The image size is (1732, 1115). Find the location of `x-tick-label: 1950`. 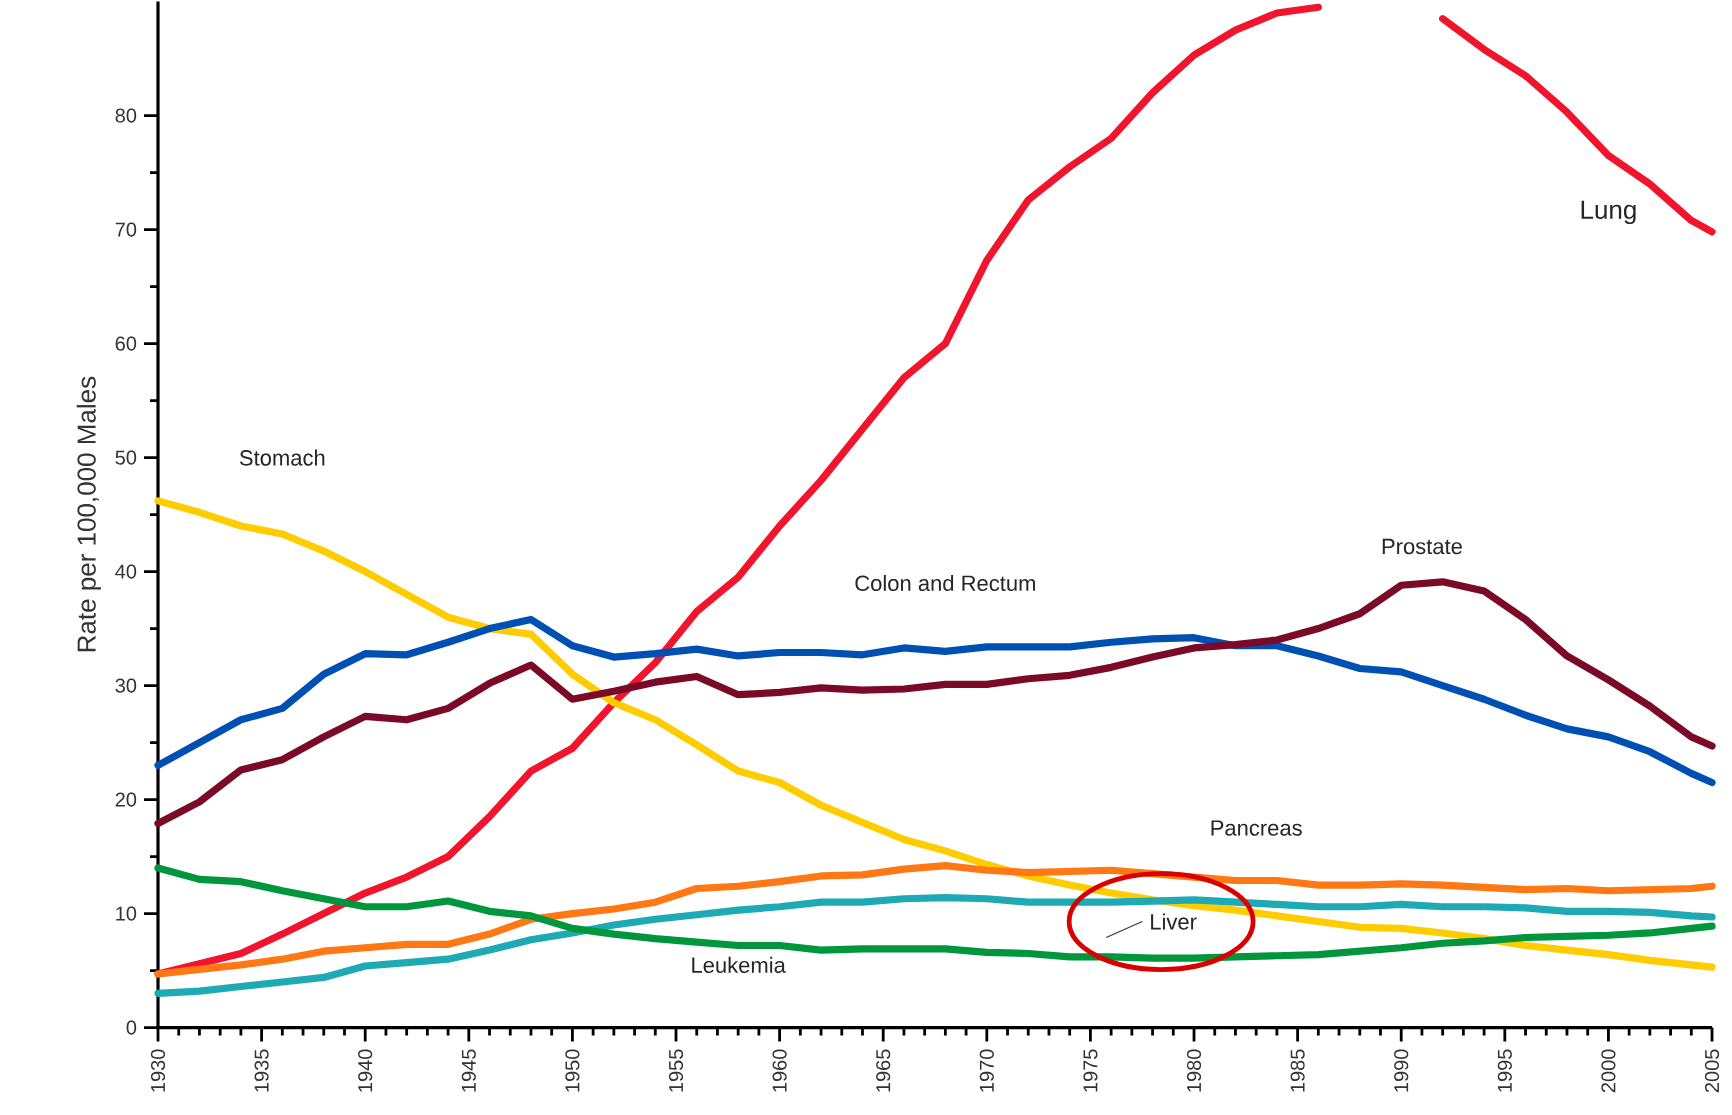

x-tick-label: 1950 is located at coordinates (572, 1070).